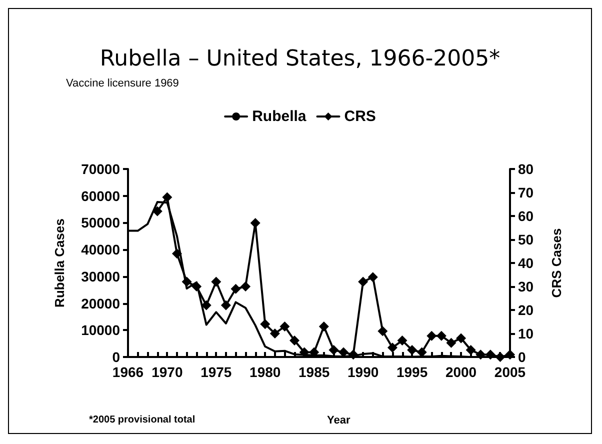  What do you see at coordinates (314, 372) in the screenshot?
I see `x-tick-label: 1985` at bounding box center [314, 372].